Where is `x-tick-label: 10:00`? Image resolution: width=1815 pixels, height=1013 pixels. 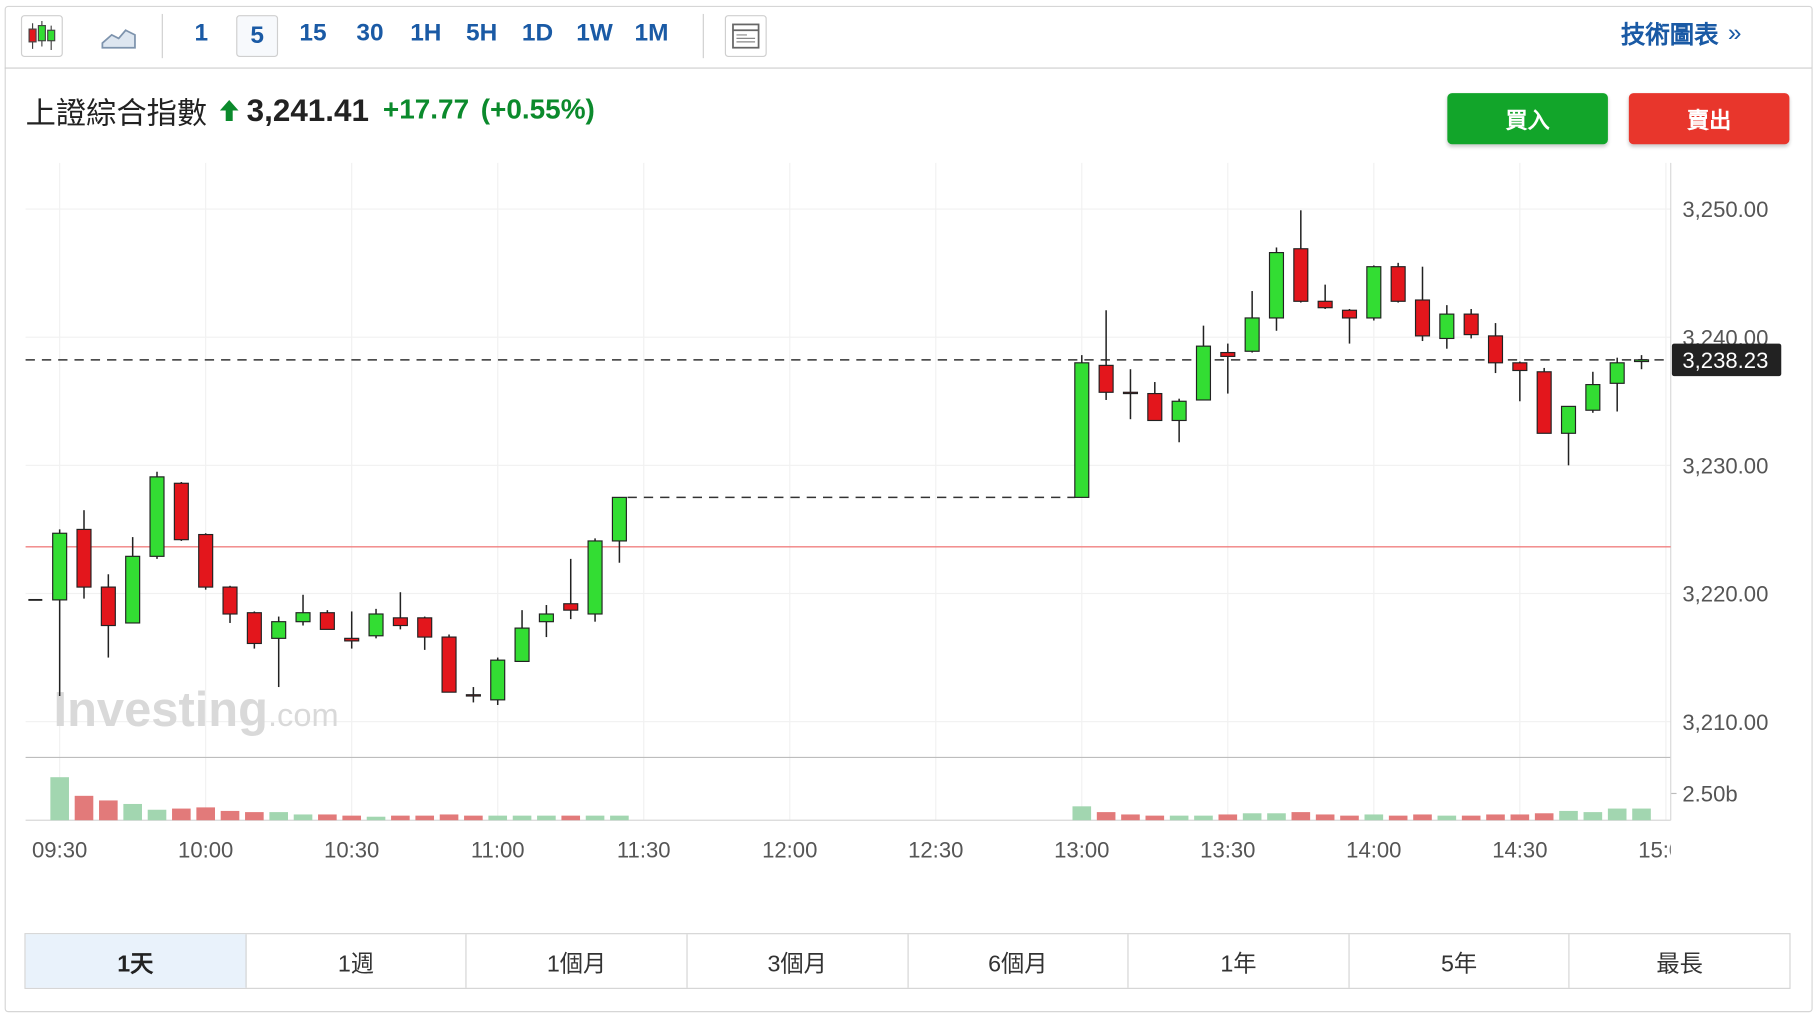 x-tick-label: 10:00 is located at coordinates (205, 849).